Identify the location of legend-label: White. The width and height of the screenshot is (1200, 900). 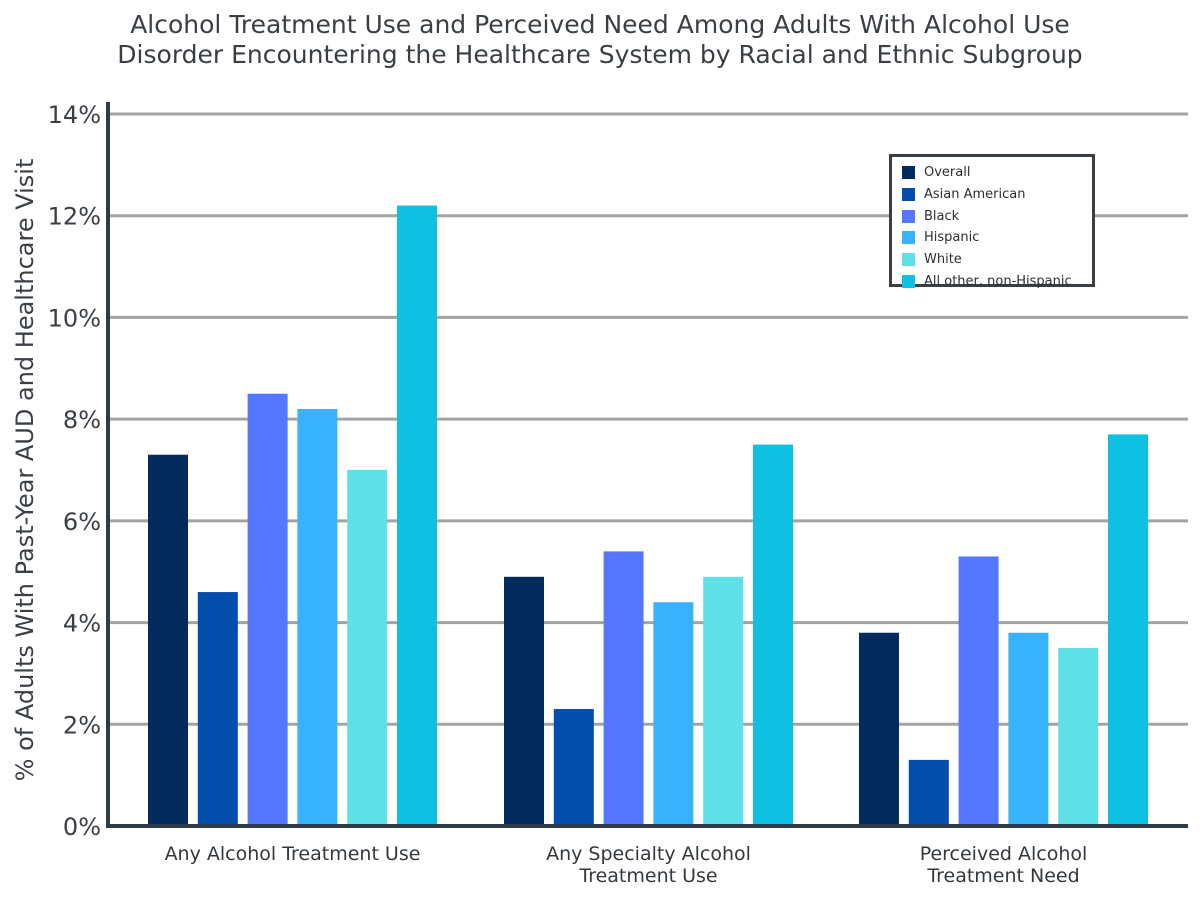
(943, 260).